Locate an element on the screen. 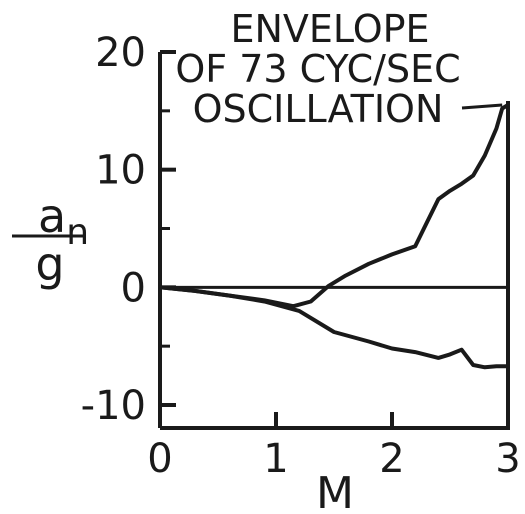 The image size is (525, 514). y-tick-label: -10 is located at coordinates (113, 406).